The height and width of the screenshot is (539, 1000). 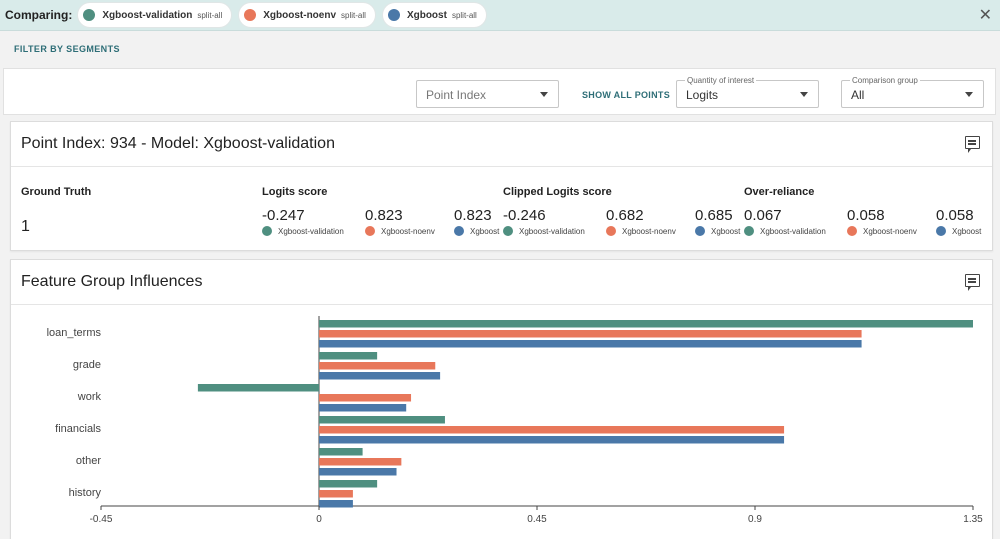 What do you see at coordinates (702, 95) in the screenshot?
I see `quantity-of-interest-value: Logits` at bounding box center [702, 95].